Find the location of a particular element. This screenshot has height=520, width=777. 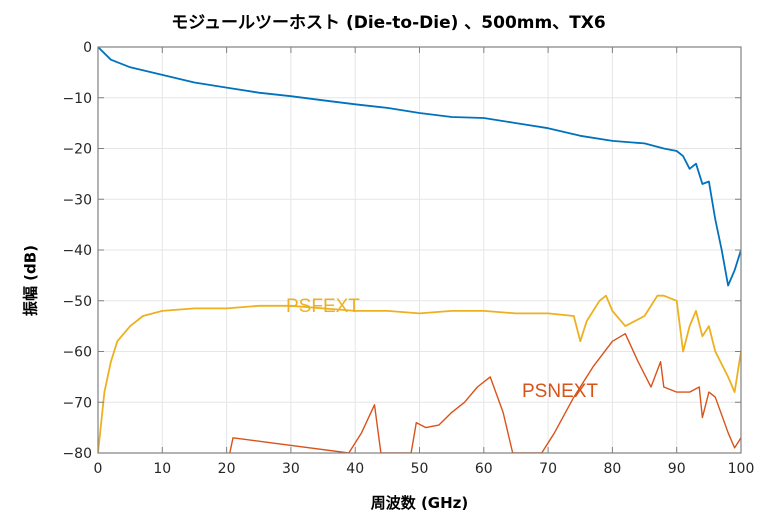

x-tick-label: 80 is located at coordinates (612, 469).